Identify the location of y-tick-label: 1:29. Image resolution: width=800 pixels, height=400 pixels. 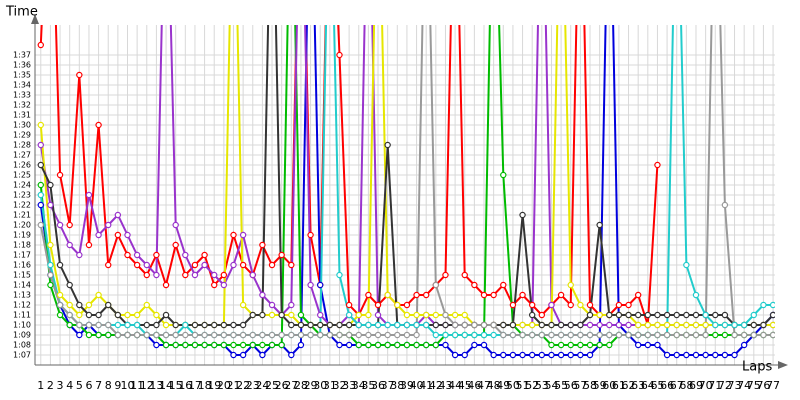
(22, 135).